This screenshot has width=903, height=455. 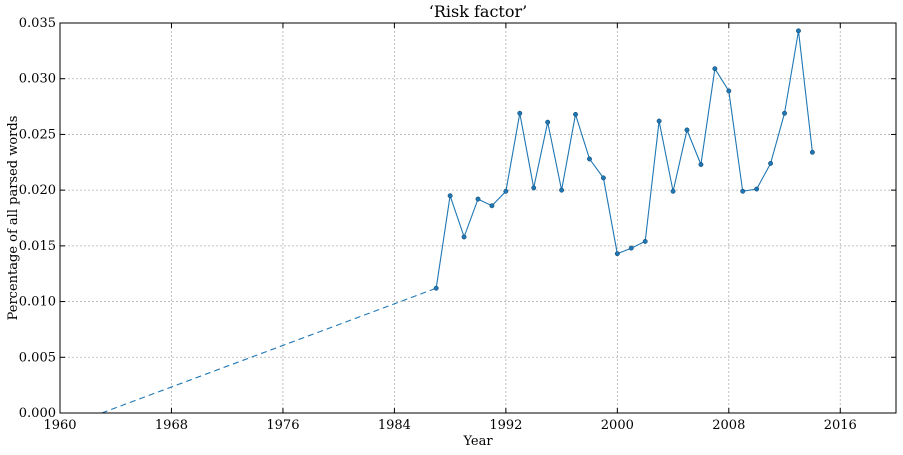 What do you see at coordinates (840, 425) in the screenshot?
I see `x-tick-label: 2016` at bounding box center [840, 425].